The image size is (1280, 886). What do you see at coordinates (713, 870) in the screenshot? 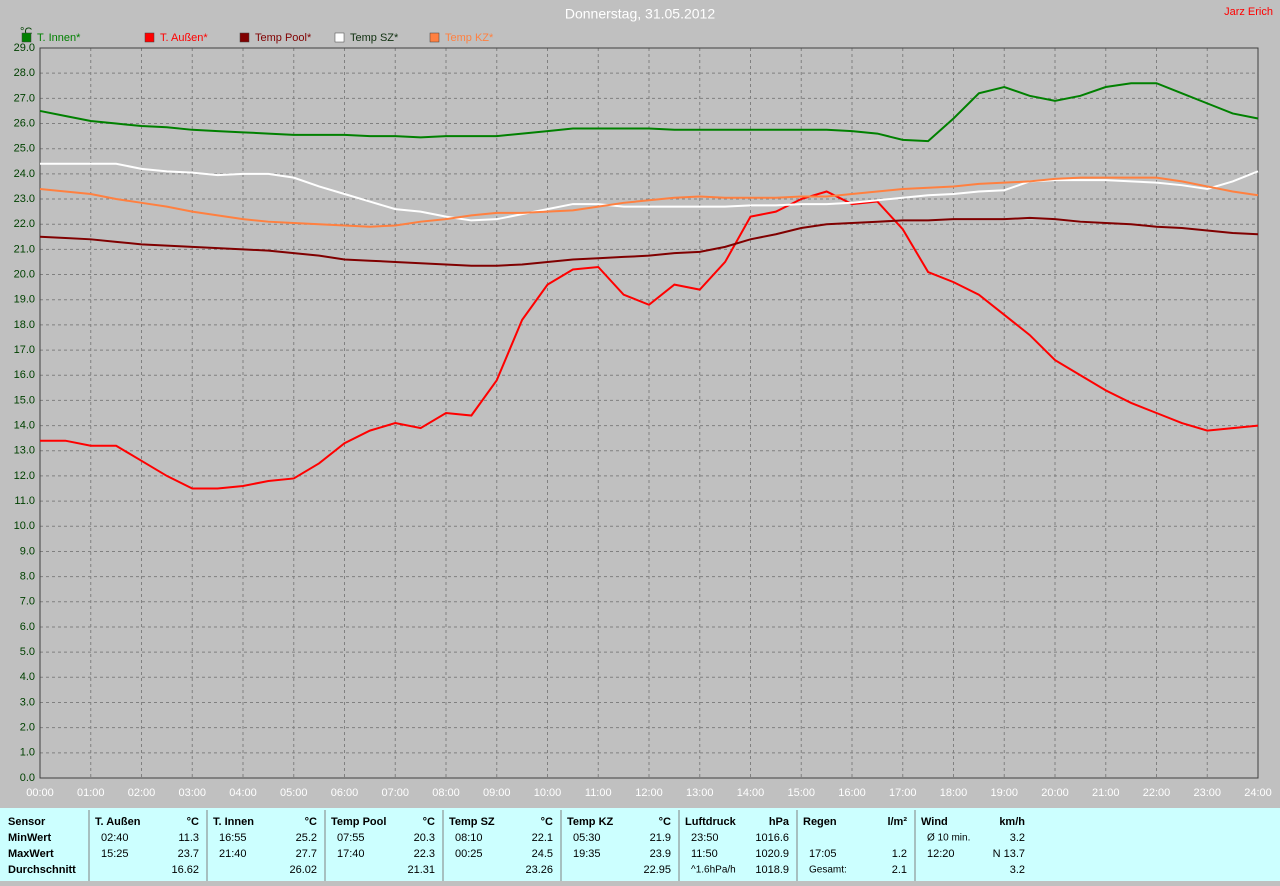
I see `cell-label: ^1.6hPa/h` at bounding box center [713, 870].